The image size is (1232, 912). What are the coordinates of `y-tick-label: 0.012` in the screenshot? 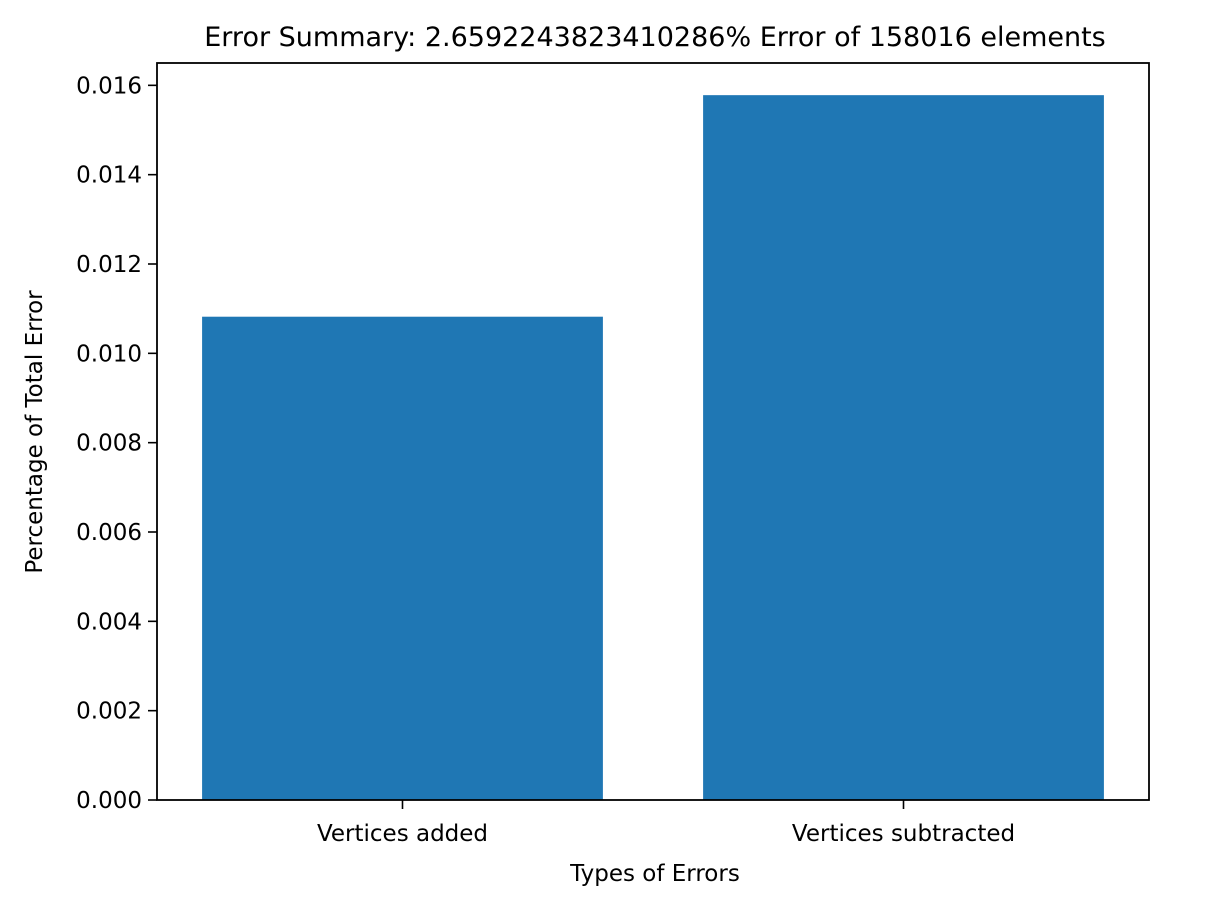 It's located at (109, 265).